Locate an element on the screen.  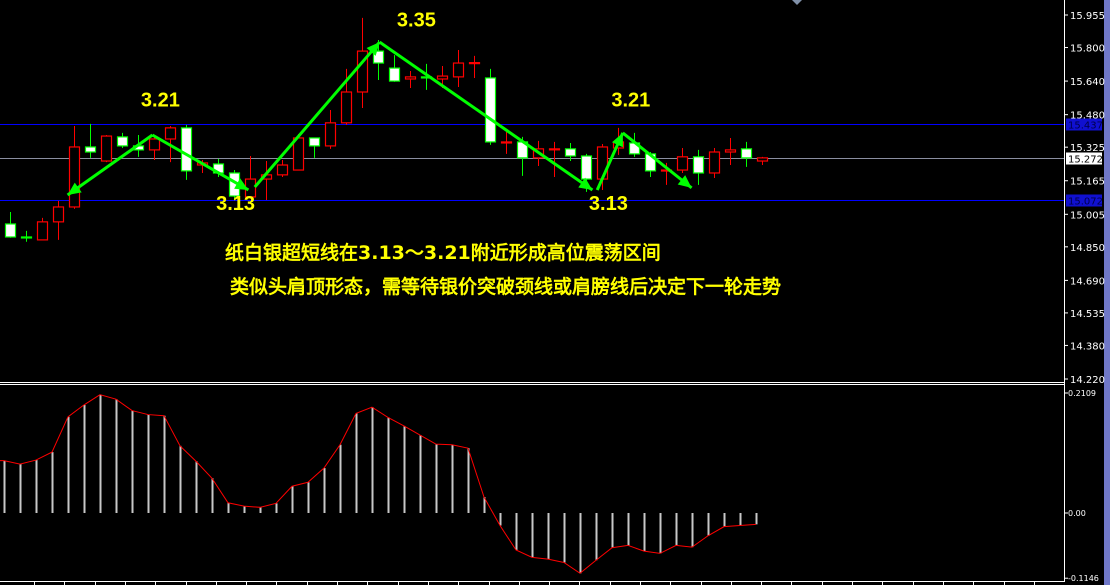
price-badge-label: 15.437 is located at coordinates (1085, 126).